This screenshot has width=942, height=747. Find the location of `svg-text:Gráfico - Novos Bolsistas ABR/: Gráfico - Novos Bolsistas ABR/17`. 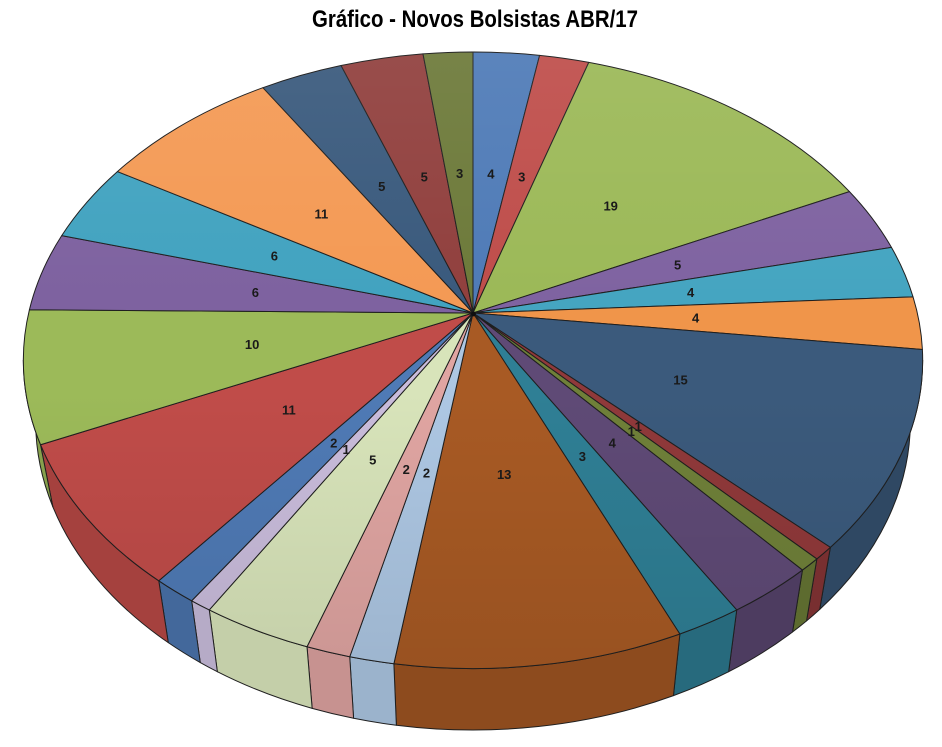

svg-text:Gráfico - Novos Bolsistas ABR/: Gráfico - Novos Bolsistas ABR/17 is located at coordinates (475, 19).